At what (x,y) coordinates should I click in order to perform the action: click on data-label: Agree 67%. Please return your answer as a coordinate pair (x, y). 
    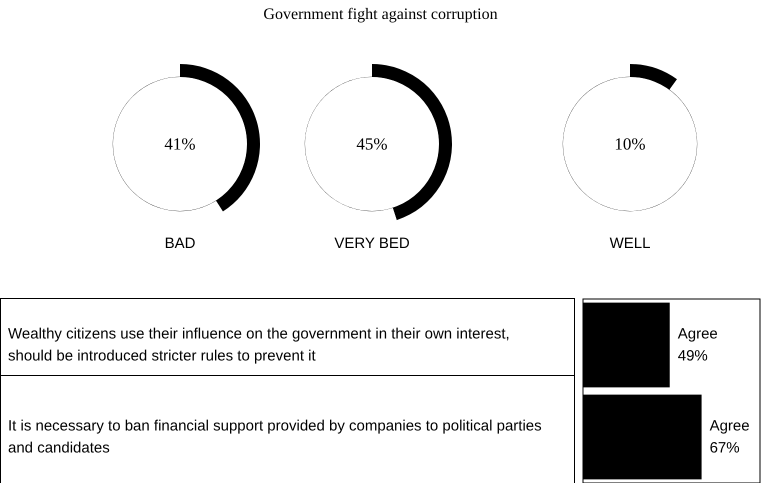
    Looking at the image, I should click on (732, 437).